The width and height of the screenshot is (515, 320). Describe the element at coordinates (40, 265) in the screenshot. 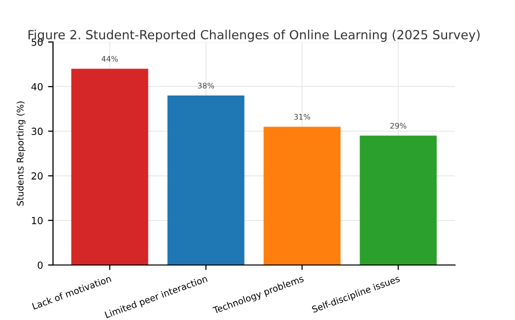

I see `y-tick-label: 0` at that location.